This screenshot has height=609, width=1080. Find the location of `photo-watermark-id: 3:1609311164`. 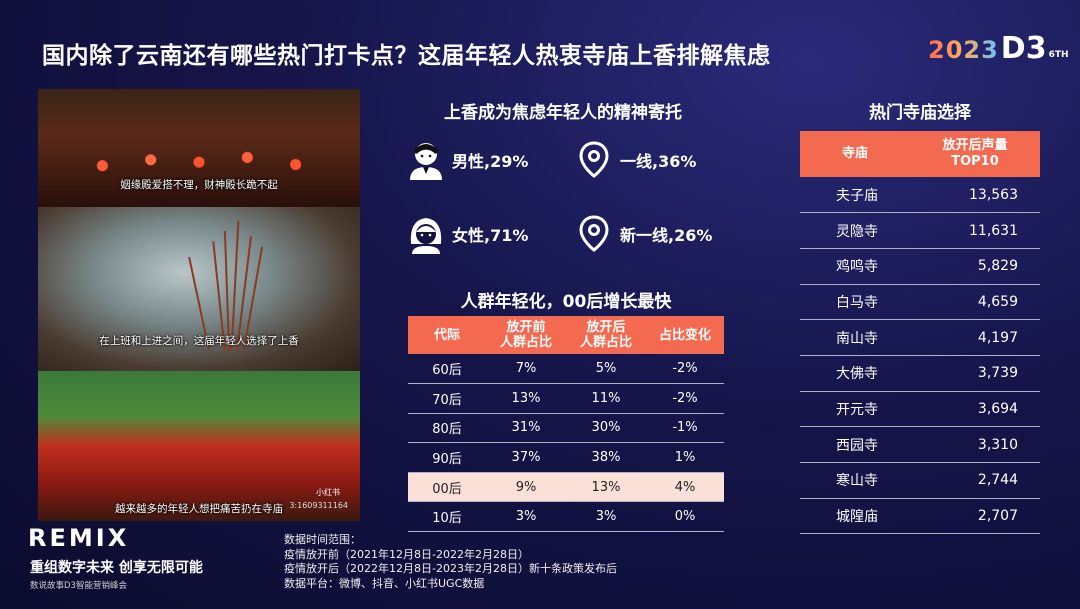

photo-watermark-id: 3:1609311164 is located at coordinates (318, 505).